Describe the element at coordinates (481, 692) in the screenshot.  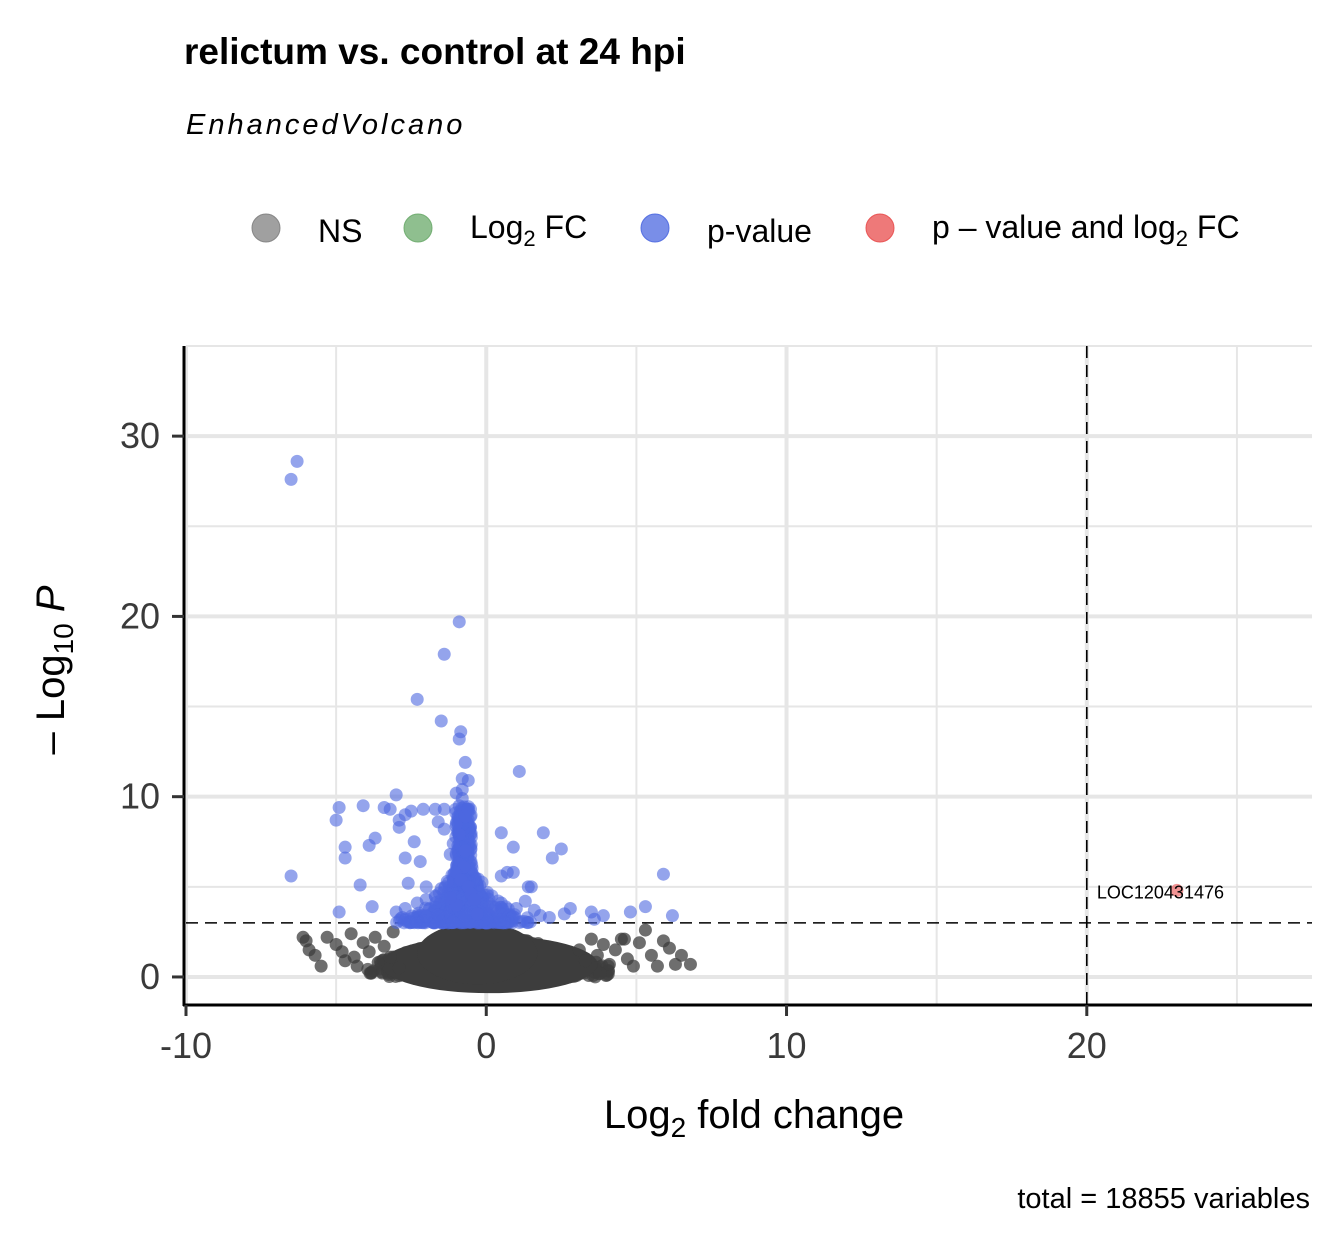
I see `pvalue-points` at that location.